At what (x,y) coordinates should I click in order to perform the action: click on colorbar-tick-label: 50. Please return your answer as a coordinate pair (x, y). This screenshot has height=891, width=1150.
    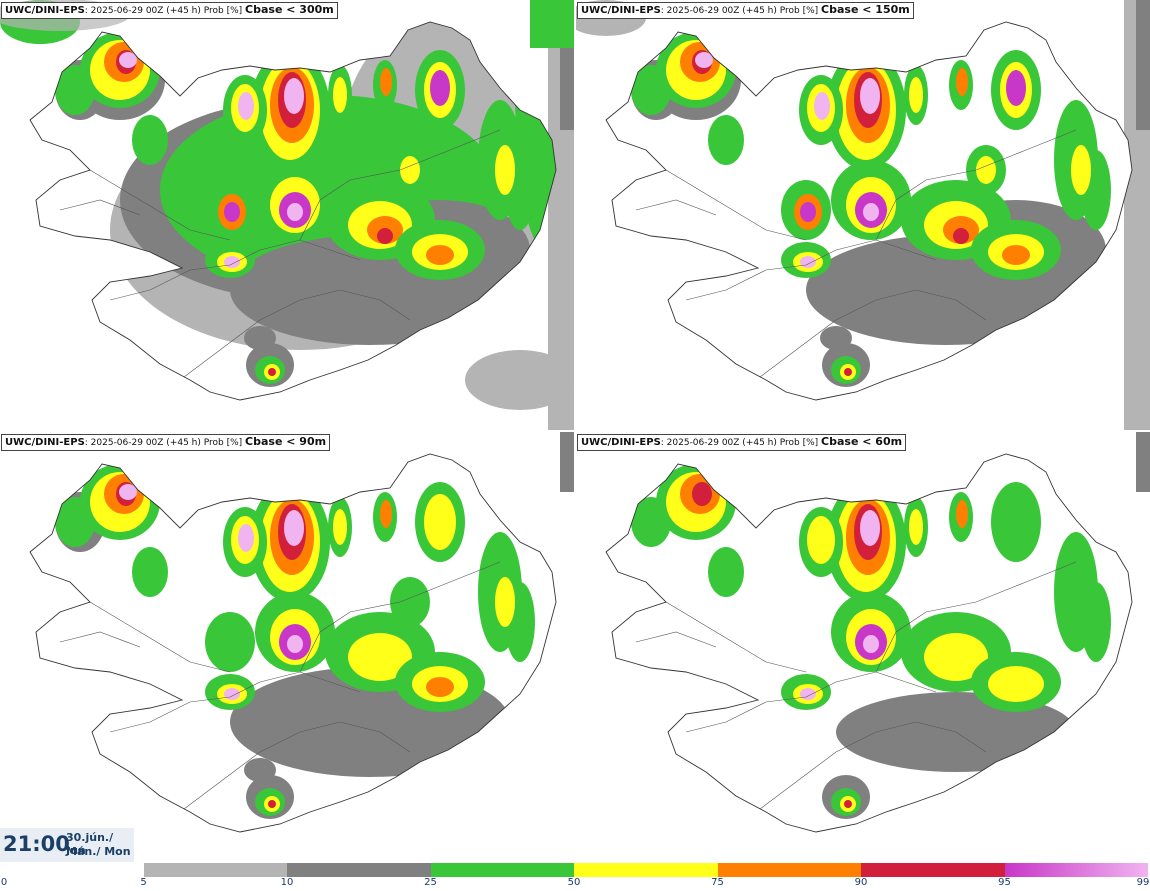
    Looking at the image, I should click on (574, 882).